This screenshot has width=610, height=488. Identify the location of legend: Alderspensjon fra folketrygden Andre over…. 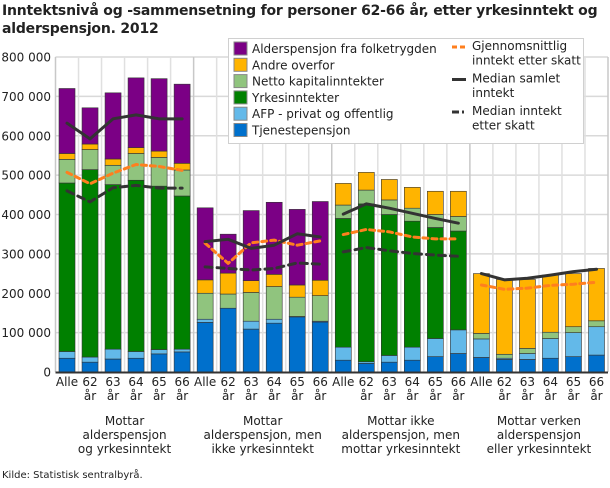
(406, 91).